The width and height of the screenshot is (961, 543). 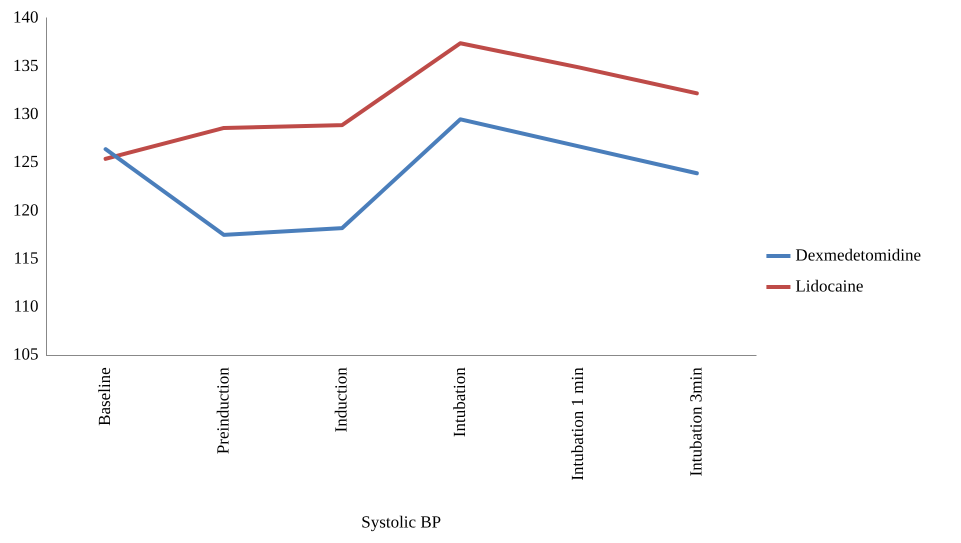 I want to click on x-tick-label: Intubation 1 min, so click(x=578, y=423).